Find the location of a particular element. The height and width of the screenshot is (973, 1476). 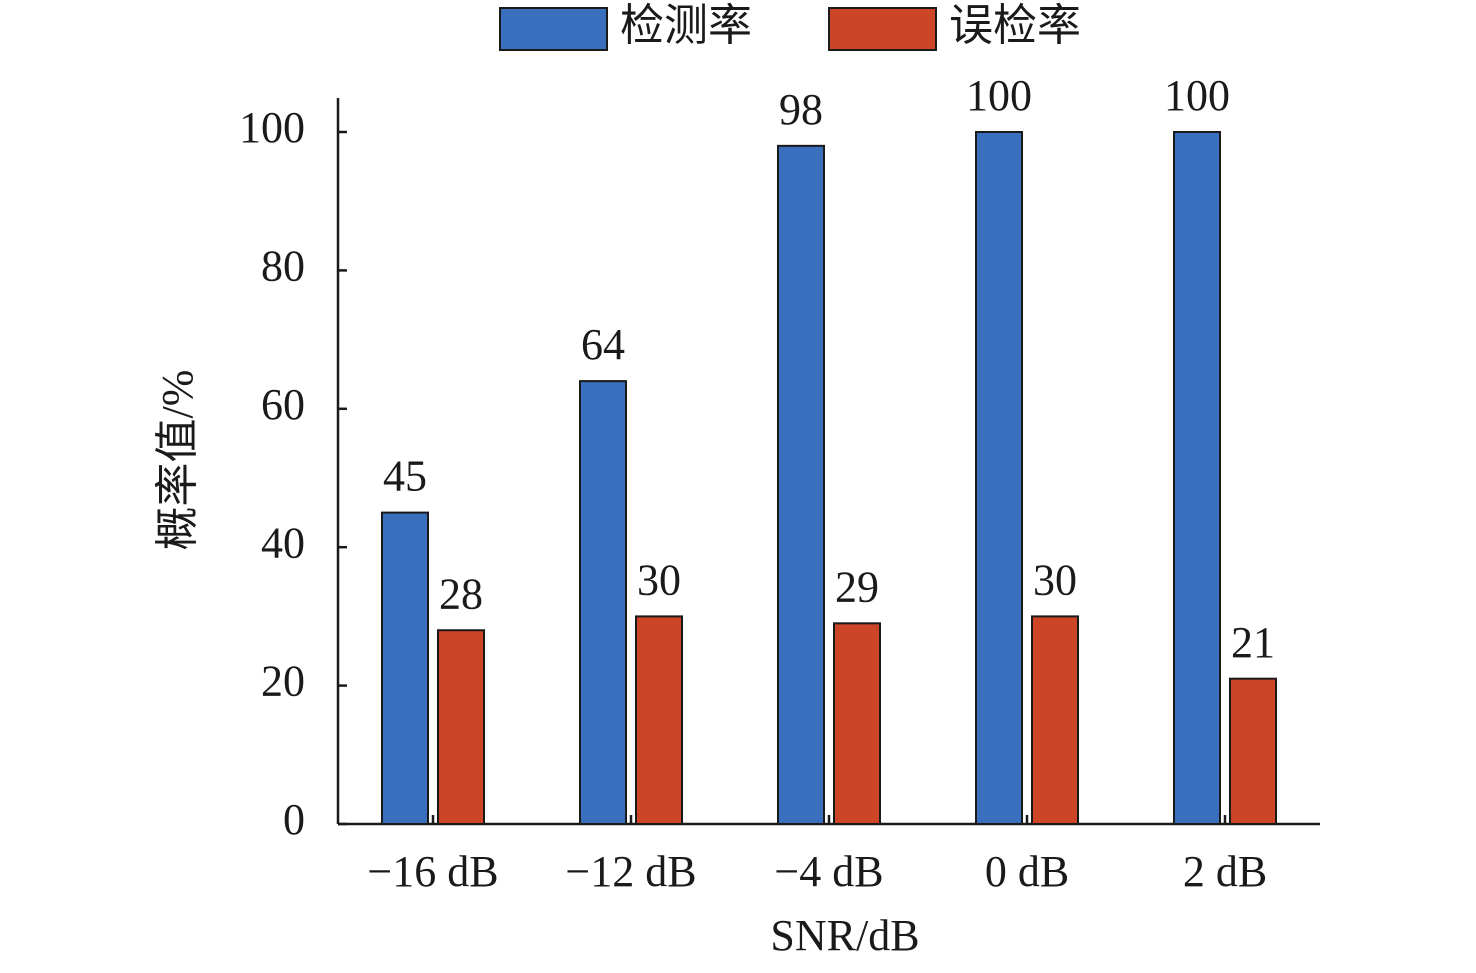

legend-label: 误检率 is located at coordinates (1015, 25).